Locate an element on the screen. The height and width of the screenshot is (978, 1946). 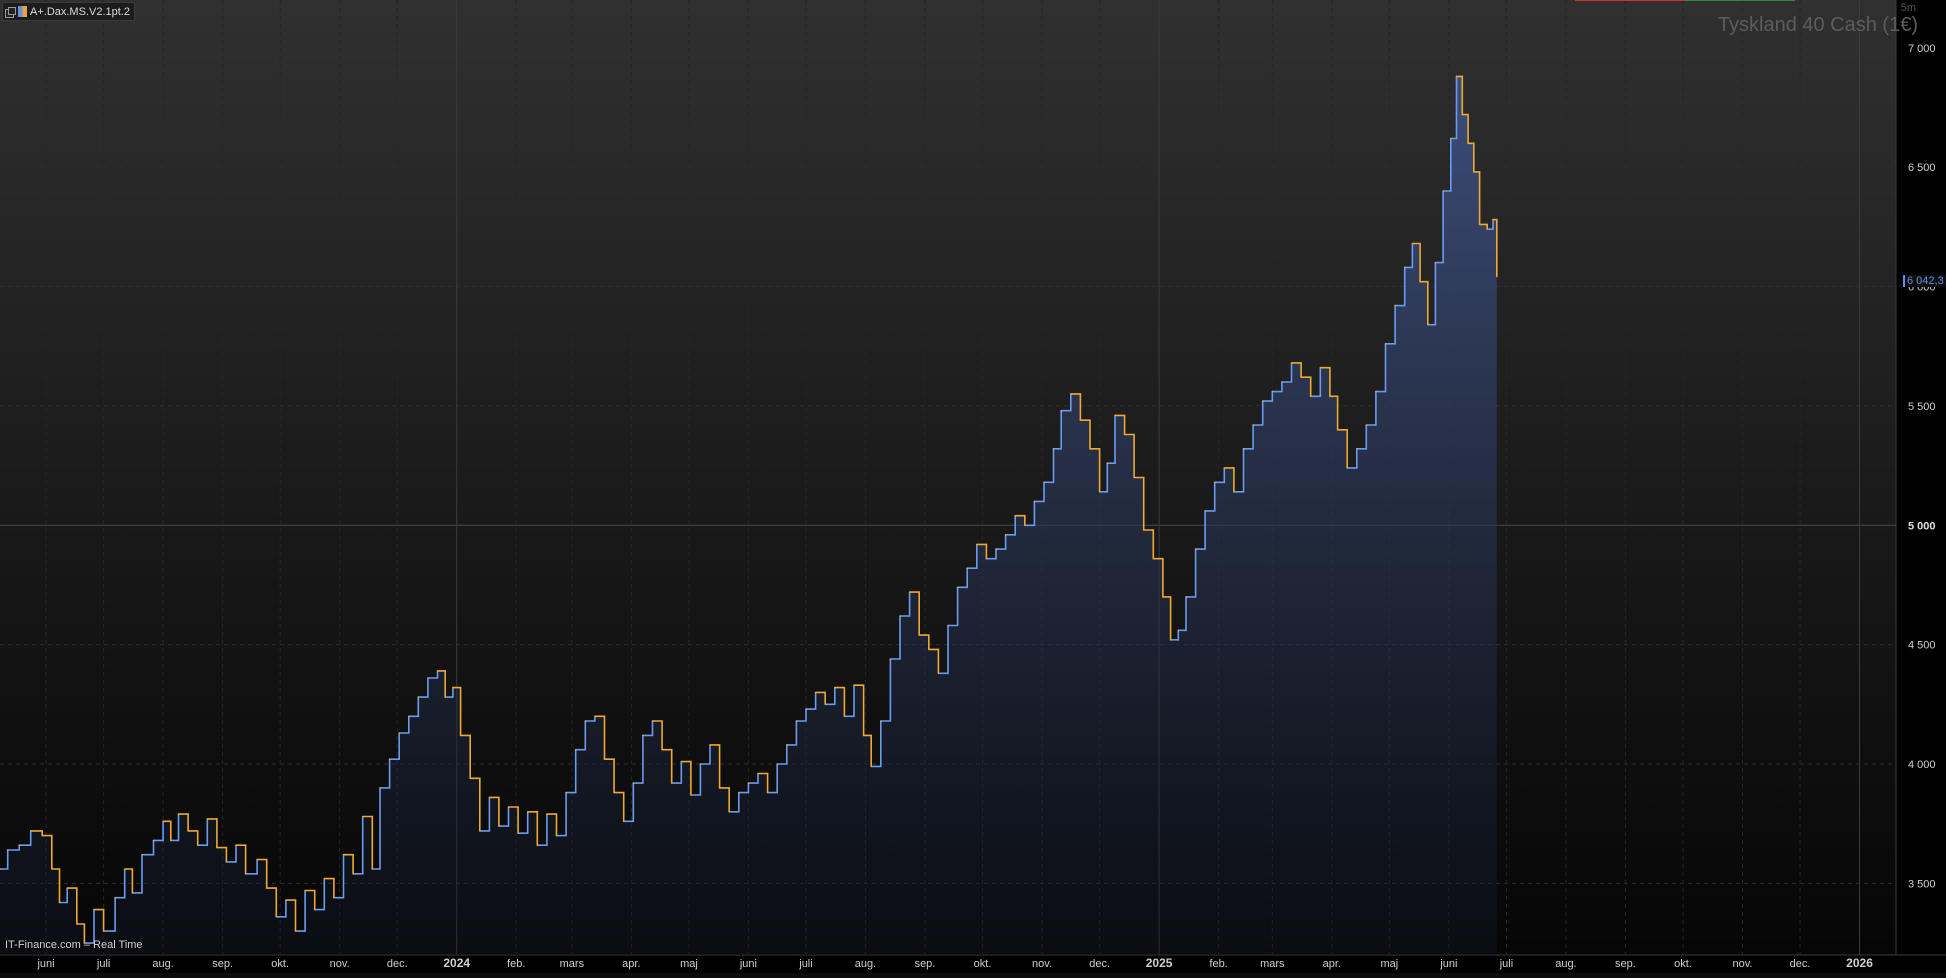
x-tick-label: juni is located at coordinates (45, 964).